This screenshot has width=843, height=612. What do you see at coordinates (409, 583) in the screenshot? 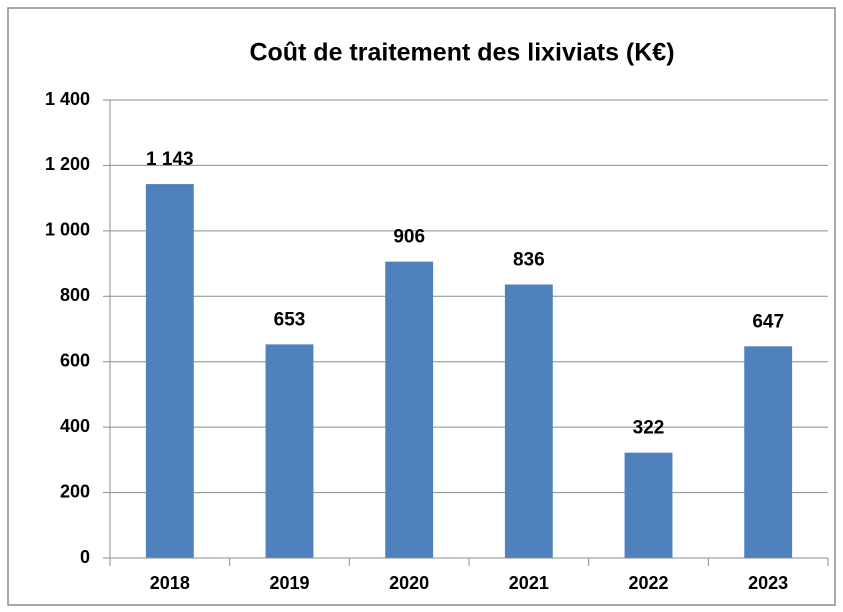
I see `x-tick-label: 2020` at bounding box center [409, 583].